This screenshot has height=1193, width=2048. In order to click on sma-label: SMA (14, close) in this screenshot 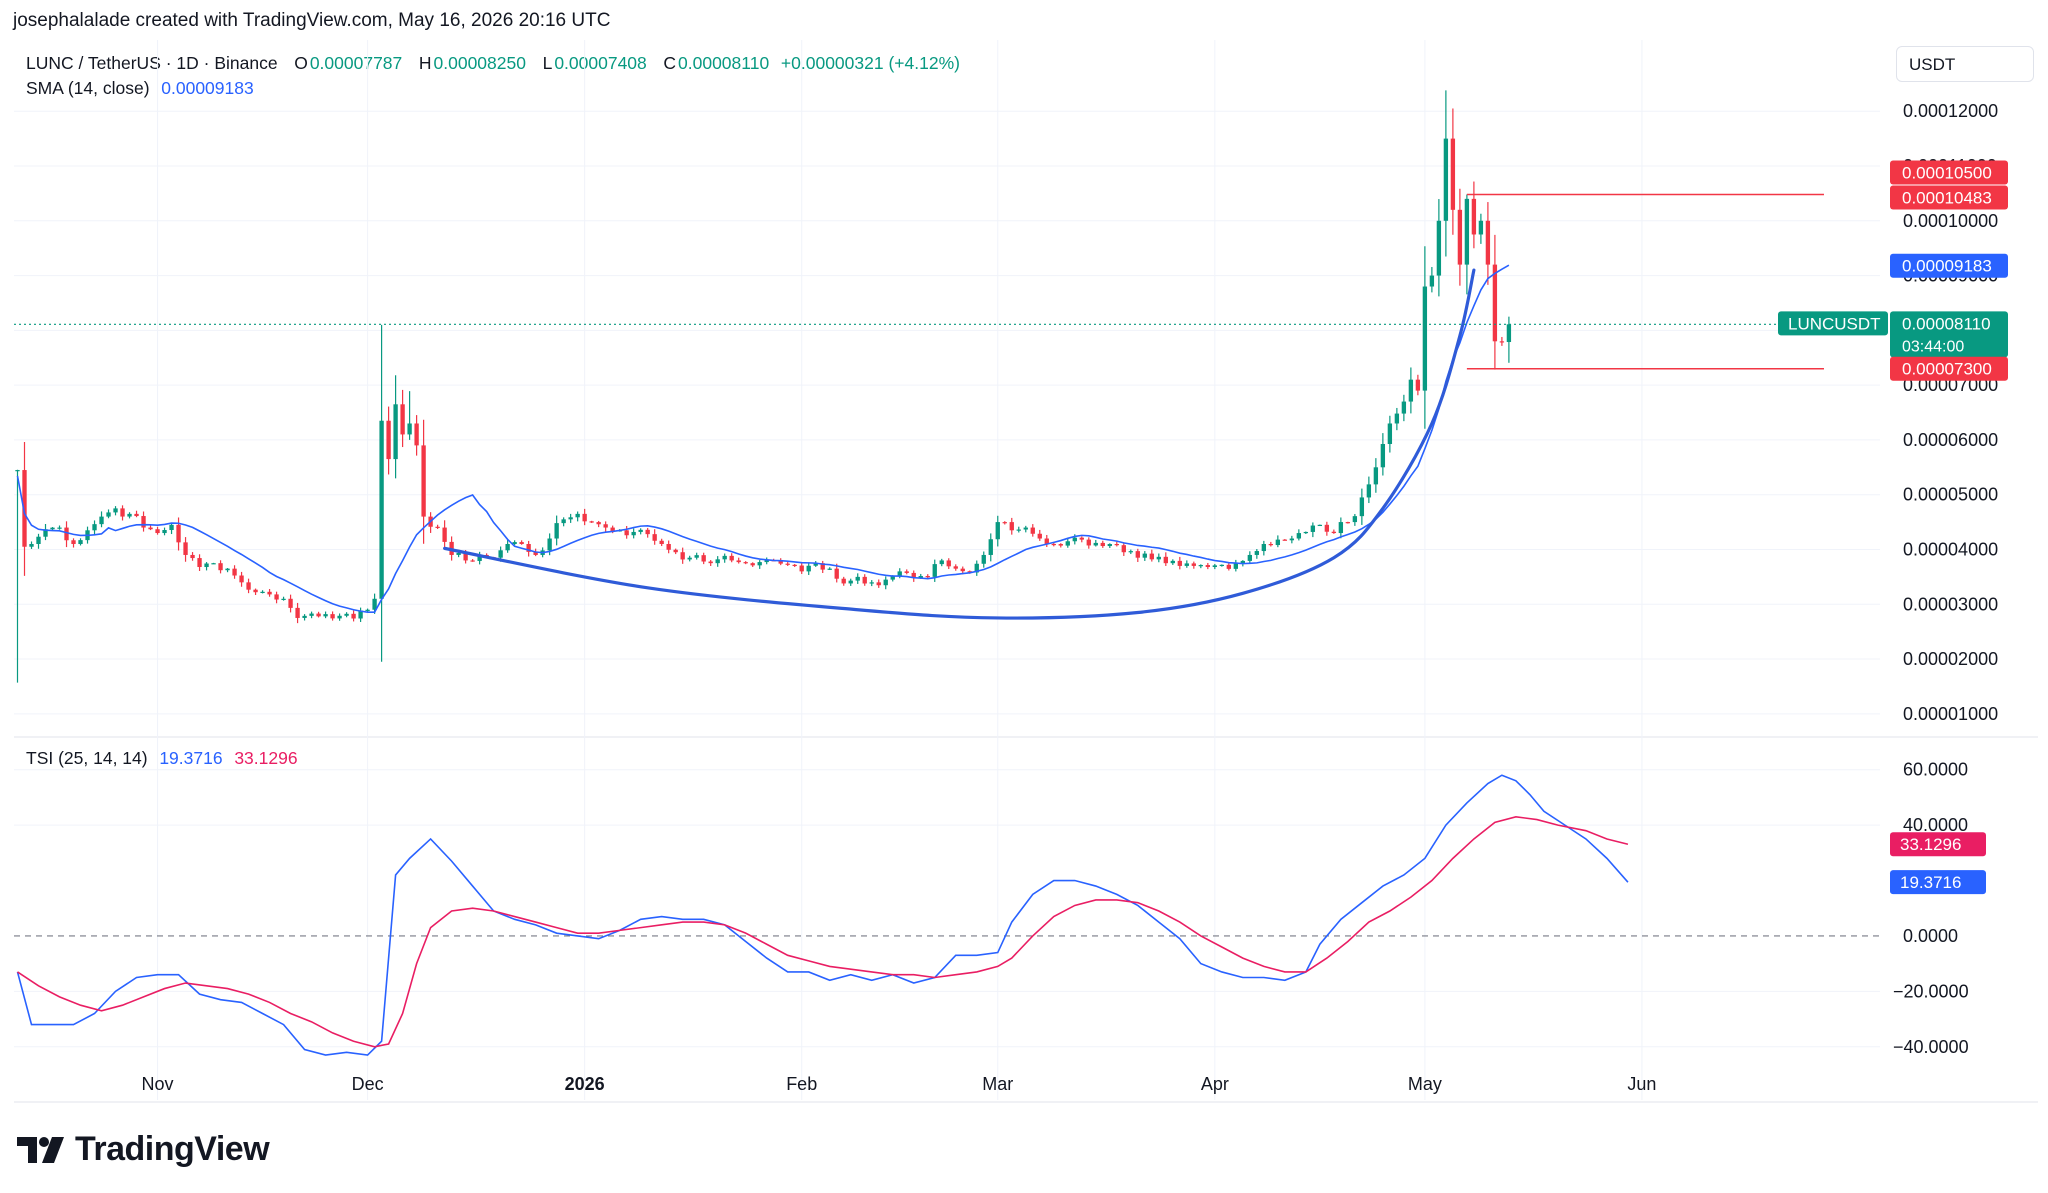, I will do `click(88, 88)`.